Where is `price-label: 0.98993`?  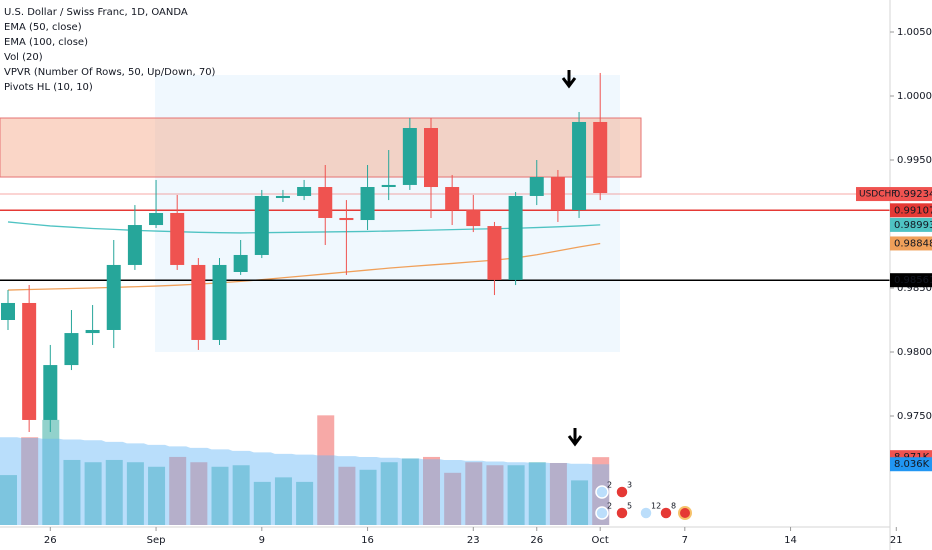
price-label: 0.98993 is located at coordinates (913, 225).